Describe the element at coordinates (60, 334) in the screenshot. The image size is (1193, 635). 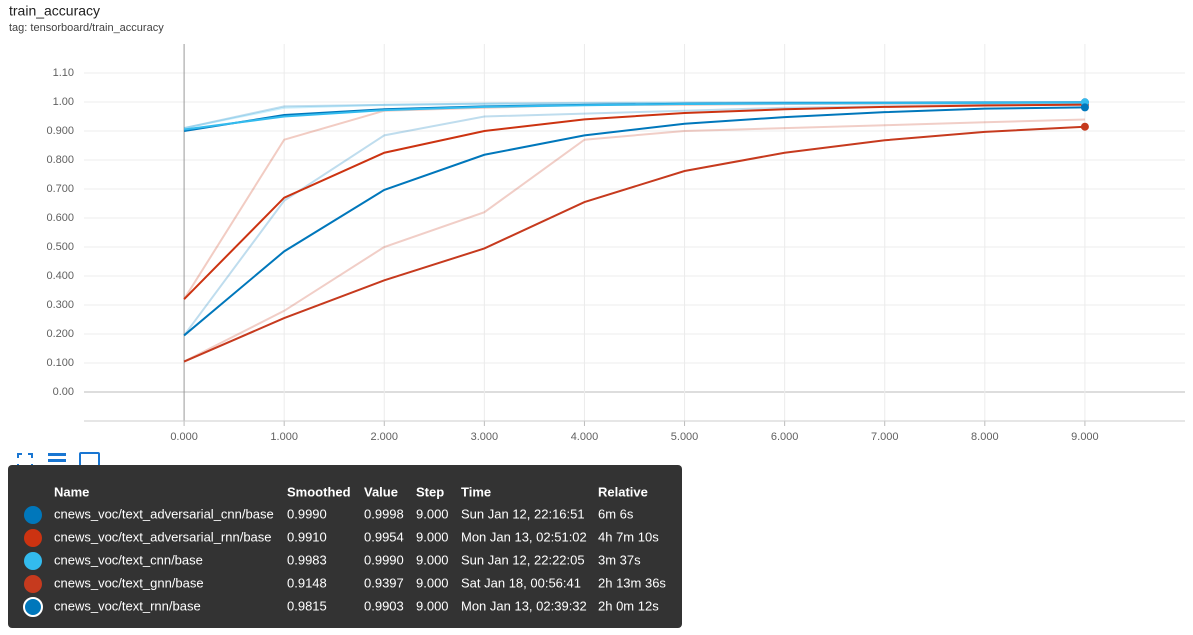
I see `y-tick-label: 0.200` at that location.